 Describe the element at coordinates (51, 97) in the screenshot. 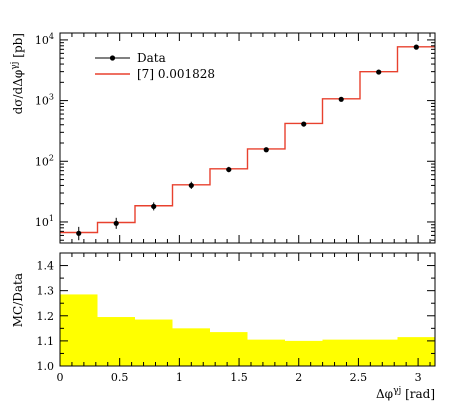

I see `y-tick-exponent: 3` at that location.